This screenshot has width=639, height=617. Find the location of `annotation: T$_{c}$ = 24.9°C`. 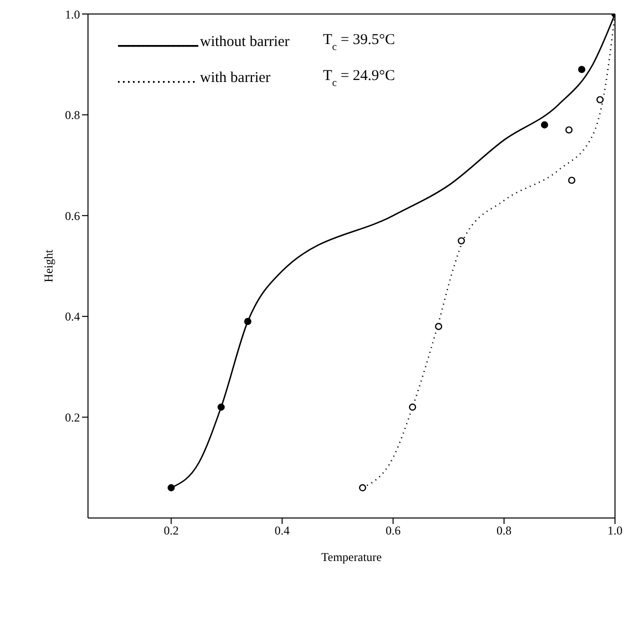

annotation: T$_{c}$ = 24.9°C is located at coordinates (359, 78).